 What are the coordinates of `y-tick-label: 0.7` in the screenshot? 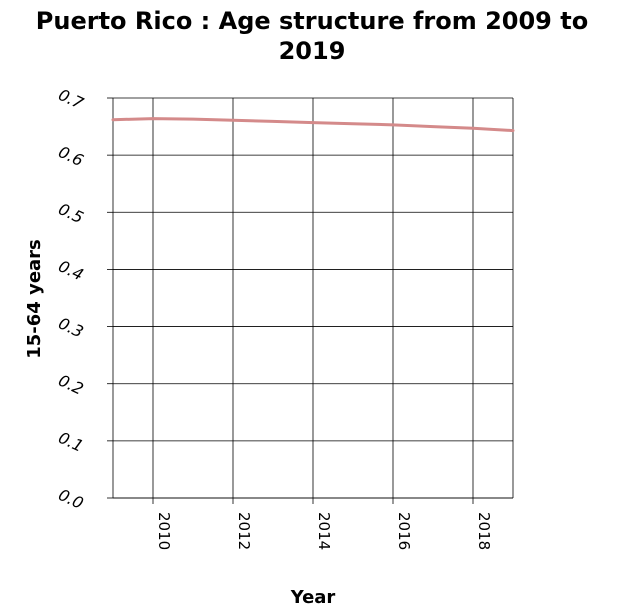 It's located at (71, 99).